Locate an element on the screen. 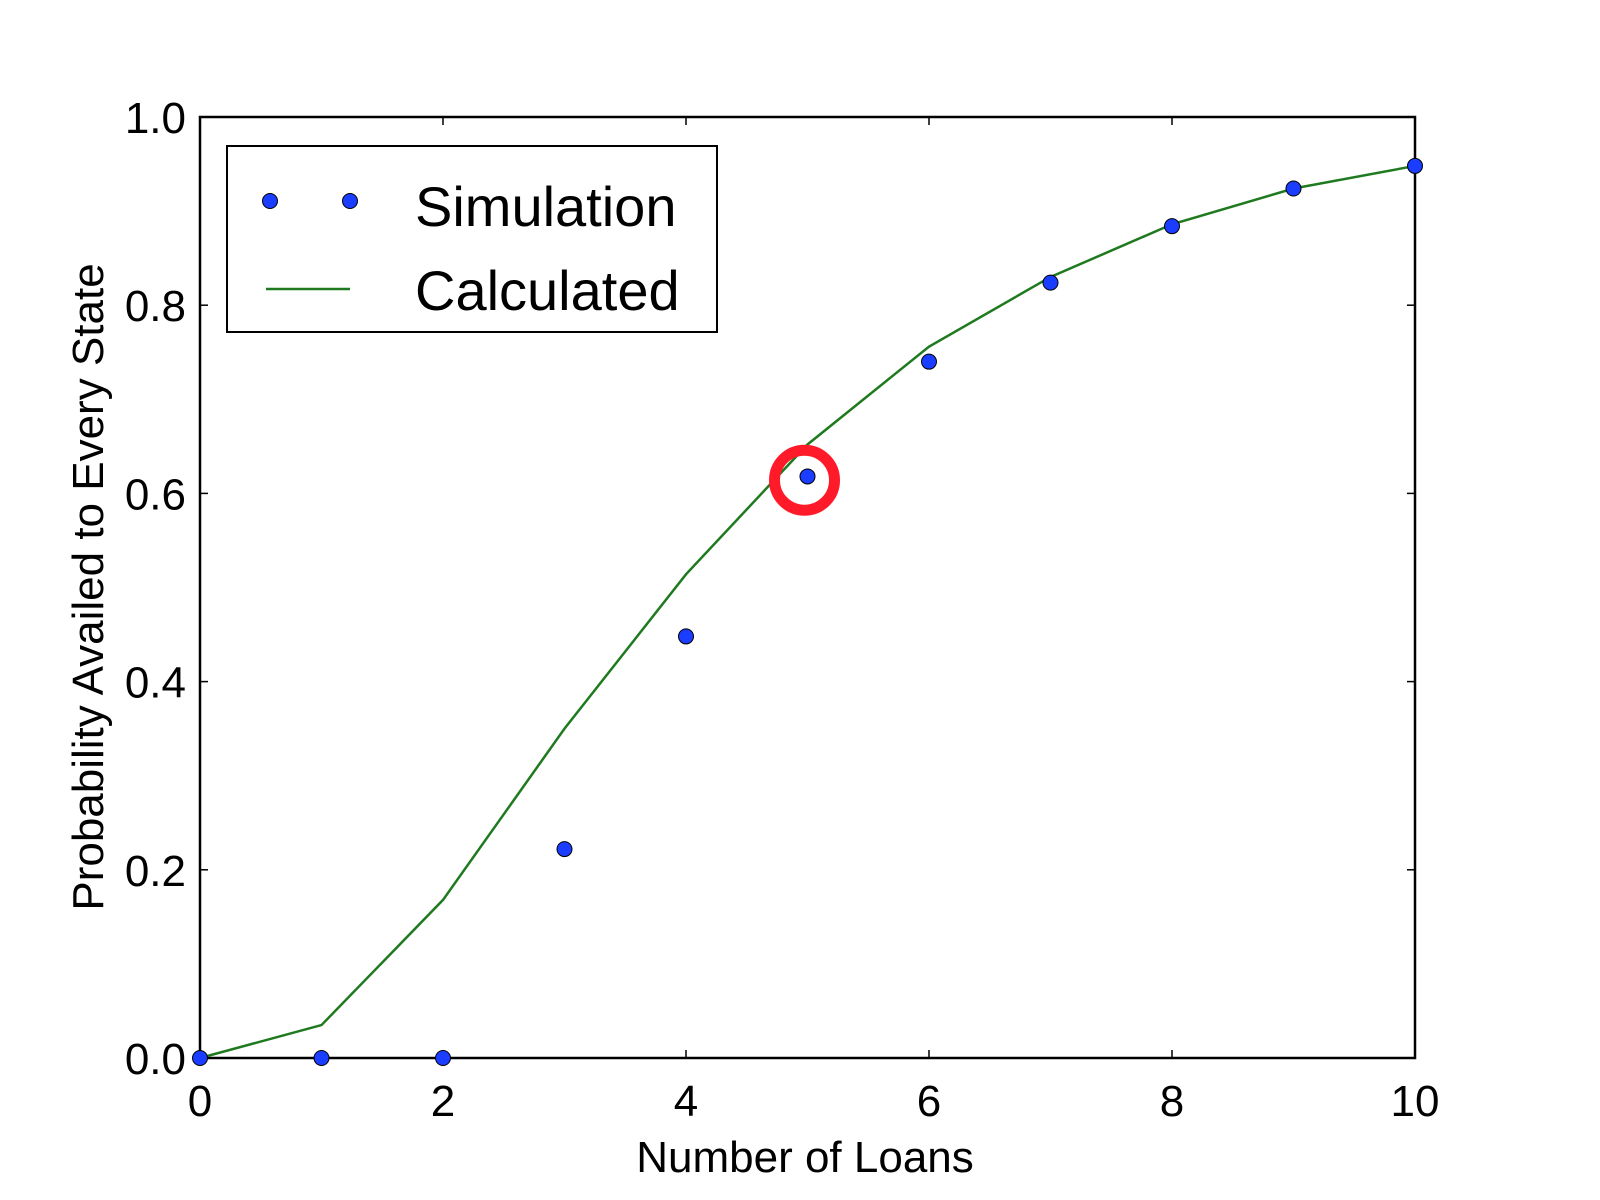 The image size is (1600, 1200). y-tick-label-2: 0.4 is located at coordinates (155, 683).